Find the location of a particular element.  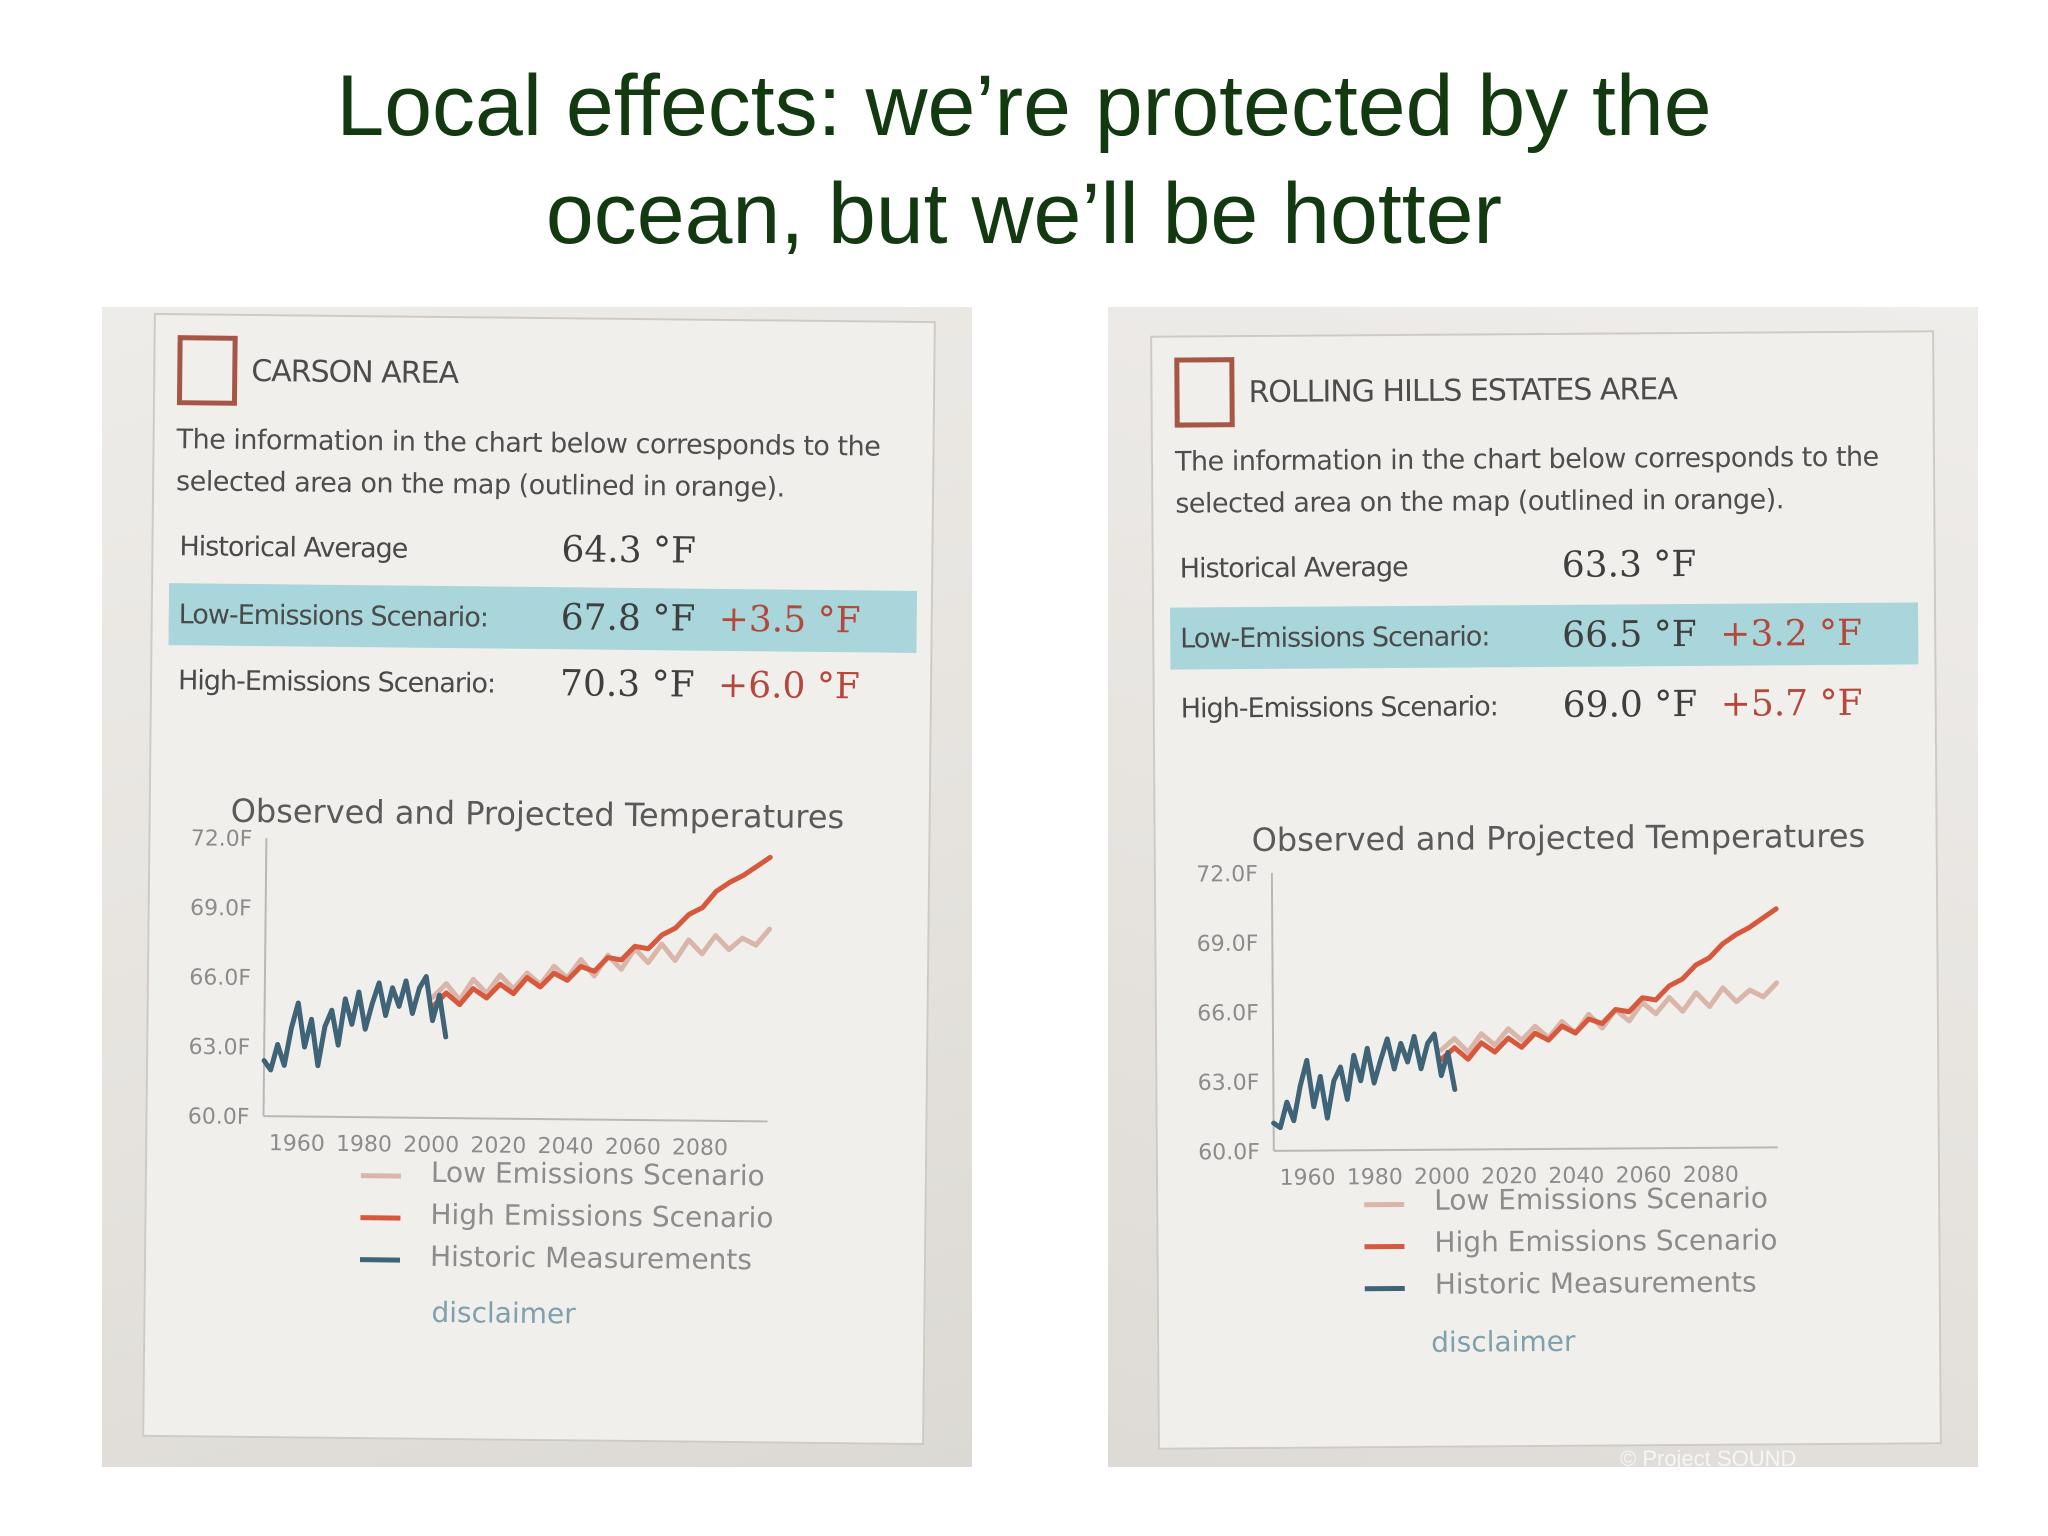

high-emissions-value: 69.0 °F is located at coordinates (1630, 704).